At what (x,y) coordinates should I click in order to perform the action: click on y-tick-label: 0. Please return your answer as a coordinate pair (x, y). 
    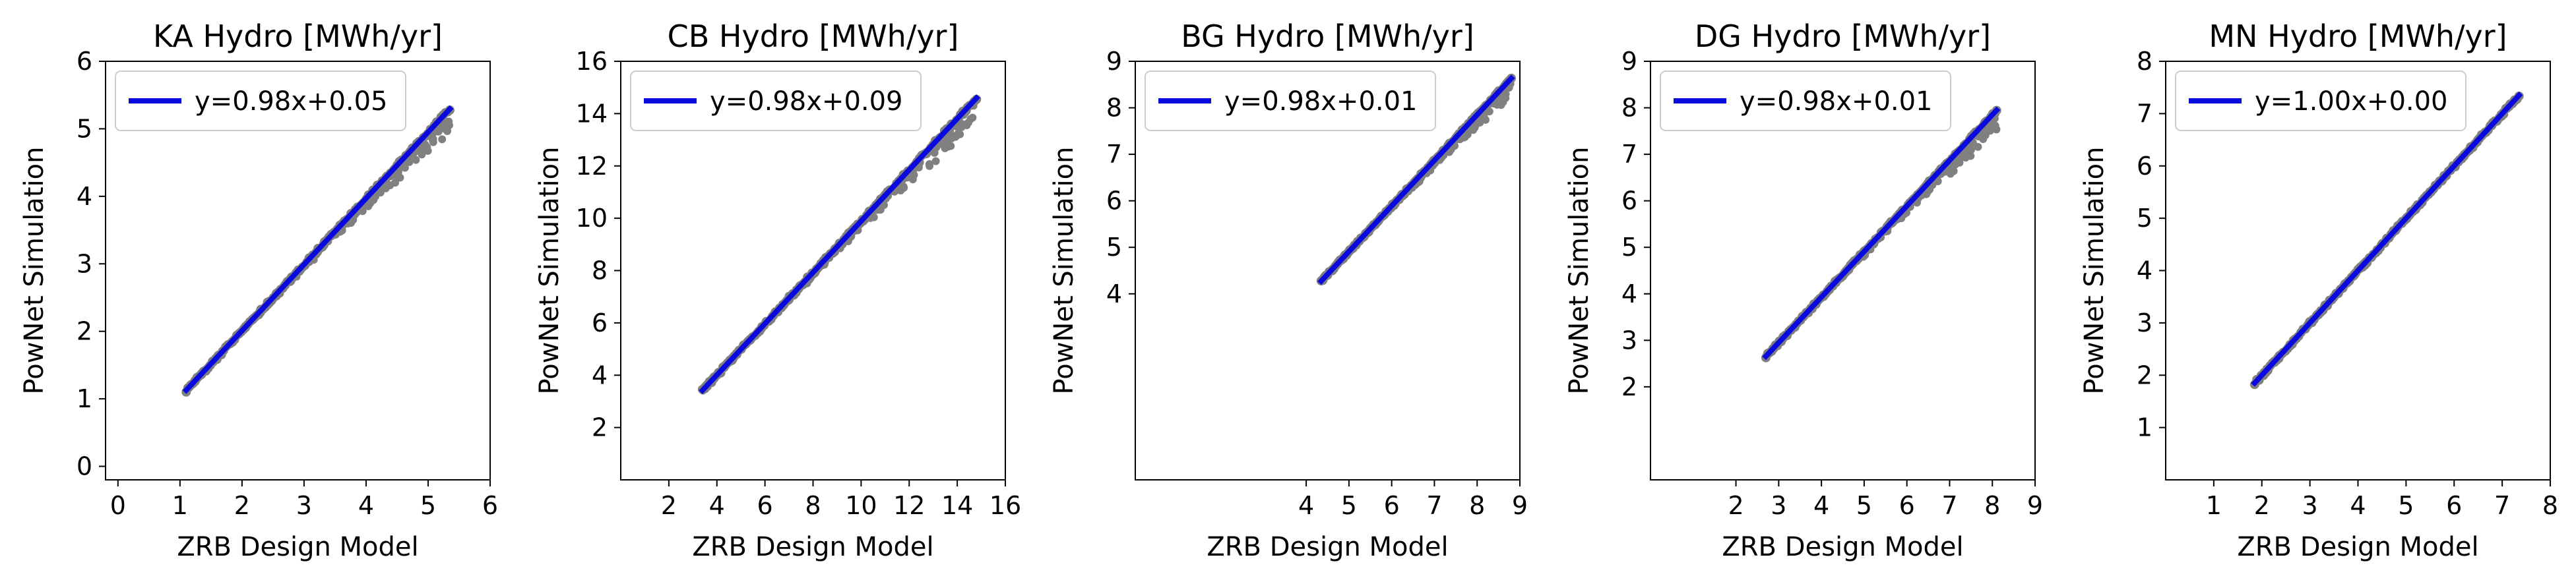
    Looking at the image, I should click on (84, 466).